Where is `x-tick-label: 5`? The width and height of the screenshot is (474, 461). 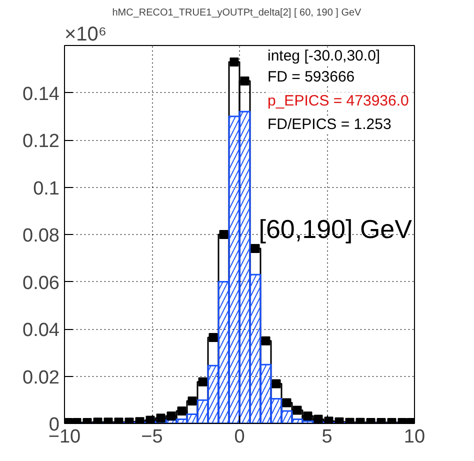 x-tick-label: 5 is located at coordinates (327, 437).